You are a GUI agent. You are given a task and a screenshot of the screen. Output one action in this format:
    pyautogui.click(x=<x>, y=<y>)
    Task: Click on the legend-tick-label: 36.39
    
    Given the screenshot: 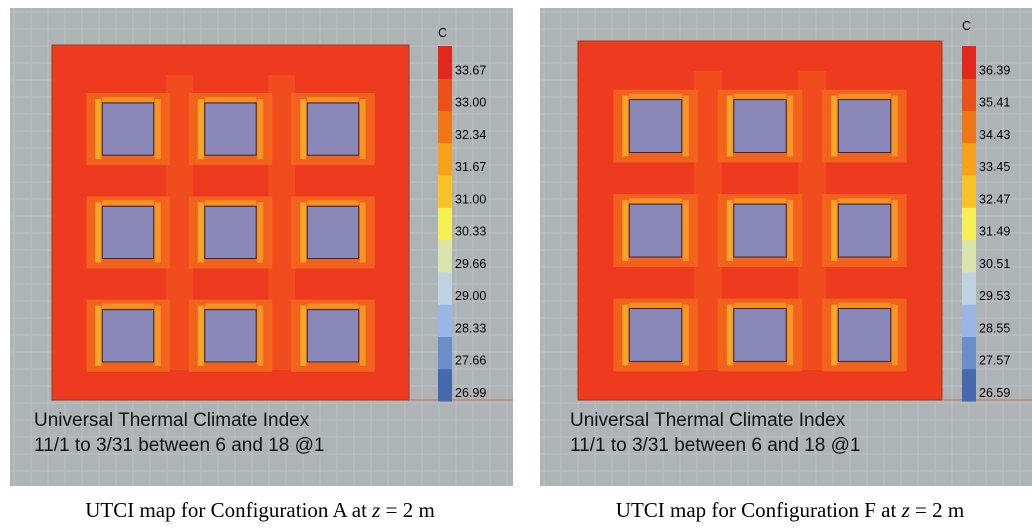 What is the action you would take?
    pyautogui.click(x=994, y=70)
    